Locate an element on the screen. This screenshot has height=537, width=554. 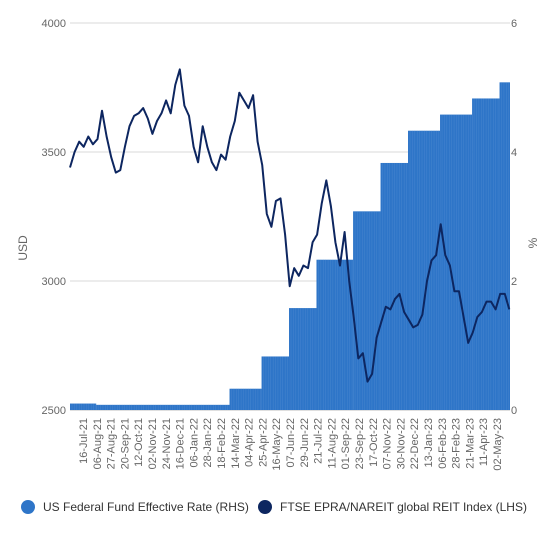
x-tick-label: 07-Nov-22 is located at coordinates (388, 443).